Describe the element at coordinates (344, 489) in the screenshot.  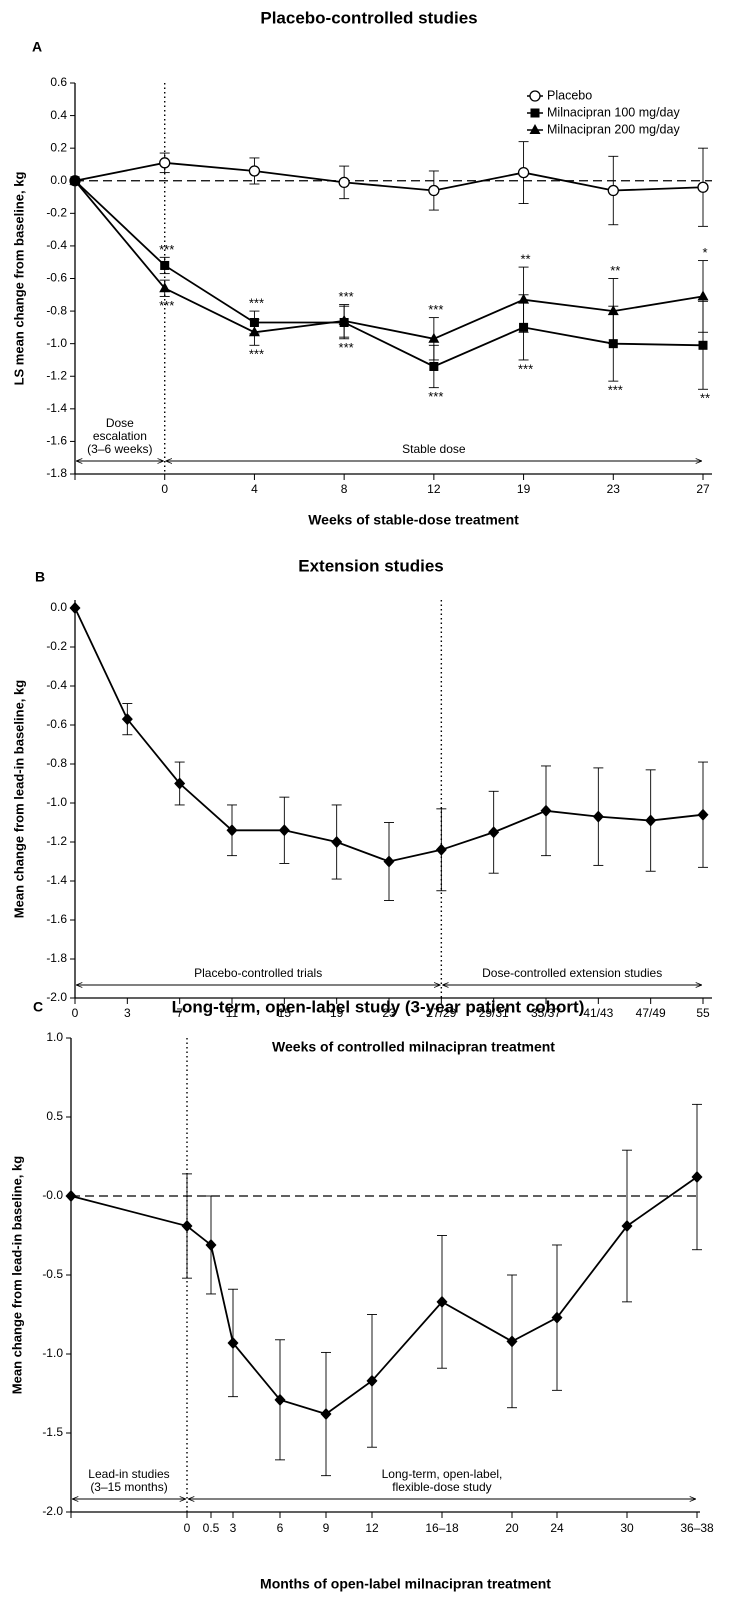
I see `x-tick-label: 8` at that location.